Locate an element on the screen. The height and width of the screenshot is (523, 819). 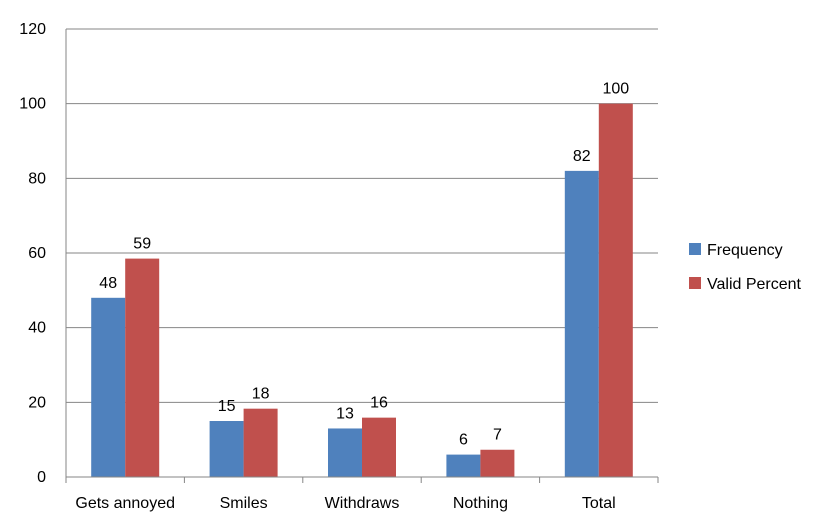
y-tick-label: 120 is located at coordinates (32, 29).